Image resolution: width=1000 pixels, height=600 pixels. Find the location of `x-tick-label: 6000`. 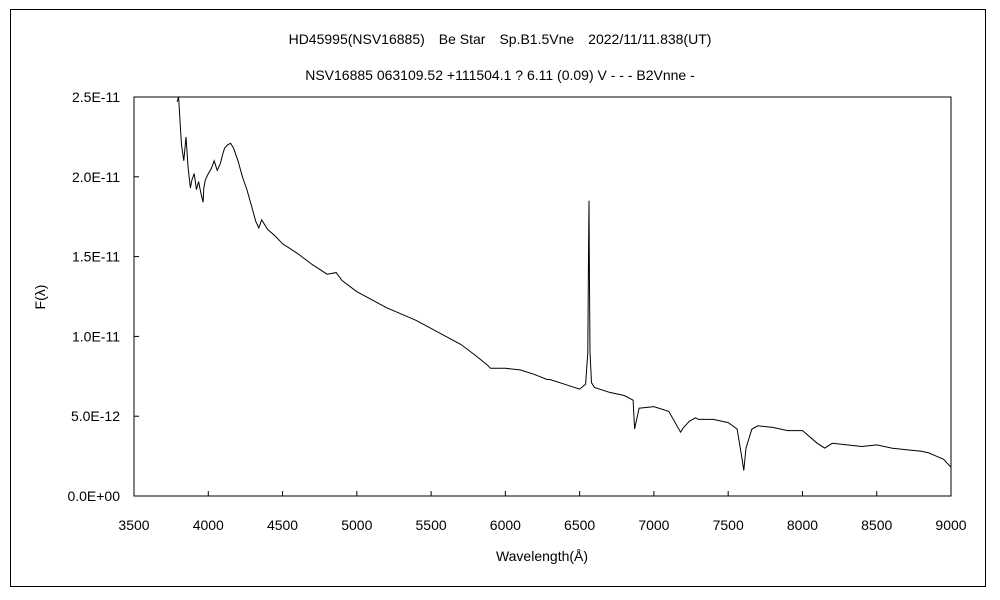

x-tick-label: 6000 is located at coordinates (505, 525).